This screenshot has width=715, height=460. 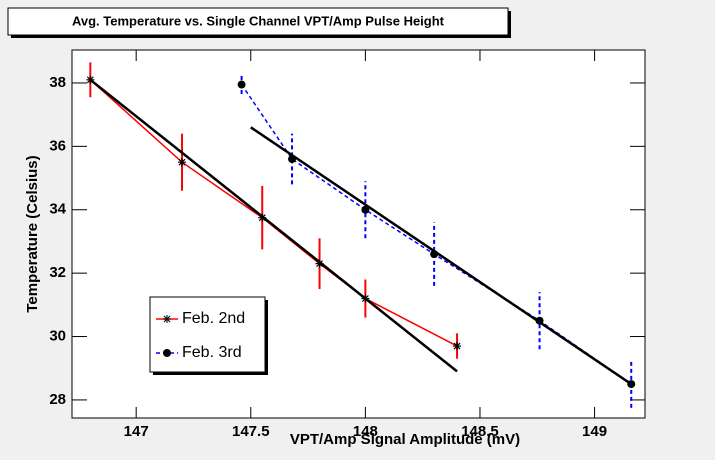 I want to click on y-axis-label: Temperature (Celsius), so click(x=32, y=233).